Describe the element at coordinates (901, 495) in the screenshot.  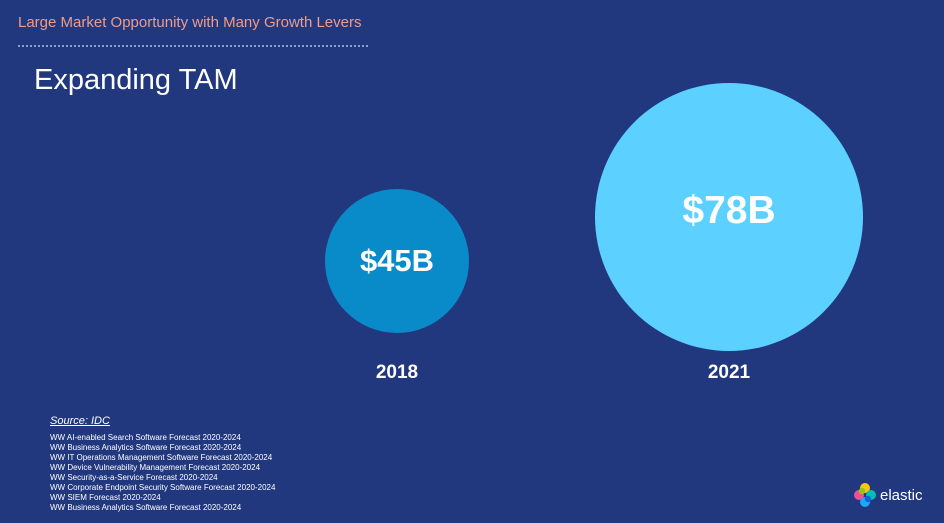
I see `brand-name: elastic` at that location.